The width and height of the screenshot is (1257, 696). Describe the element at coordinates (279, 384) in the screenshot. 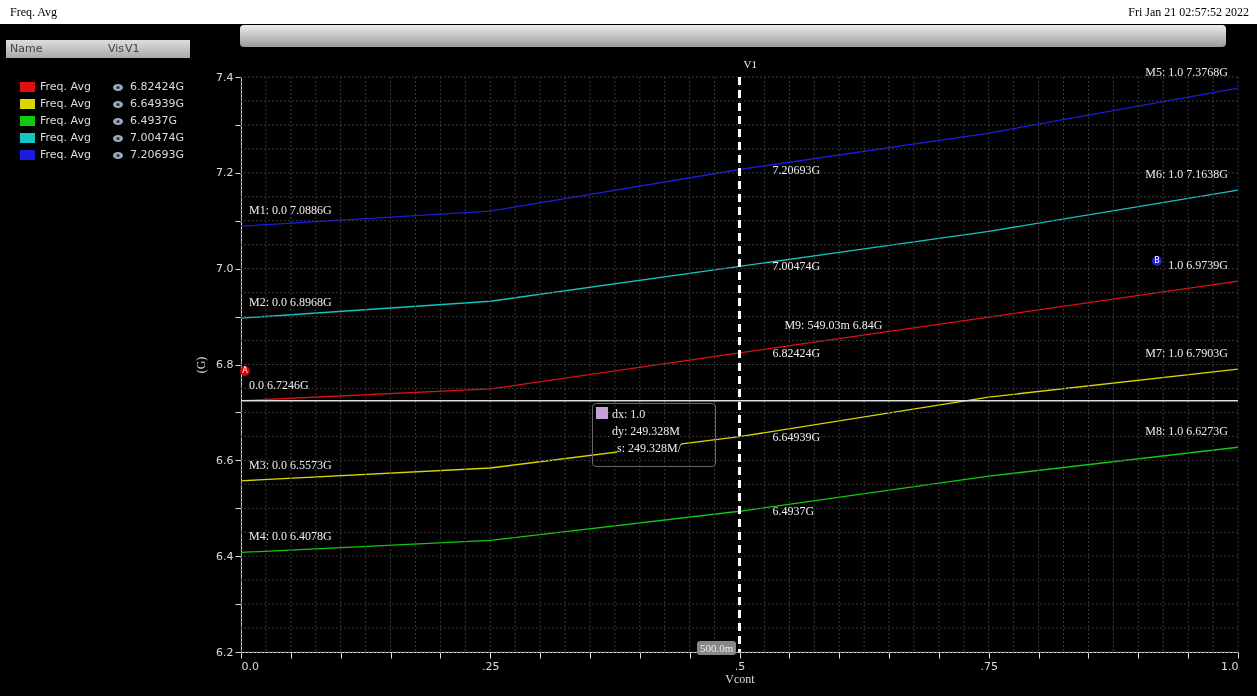

I see `annotation: 0.0 6.7246G` at that location.